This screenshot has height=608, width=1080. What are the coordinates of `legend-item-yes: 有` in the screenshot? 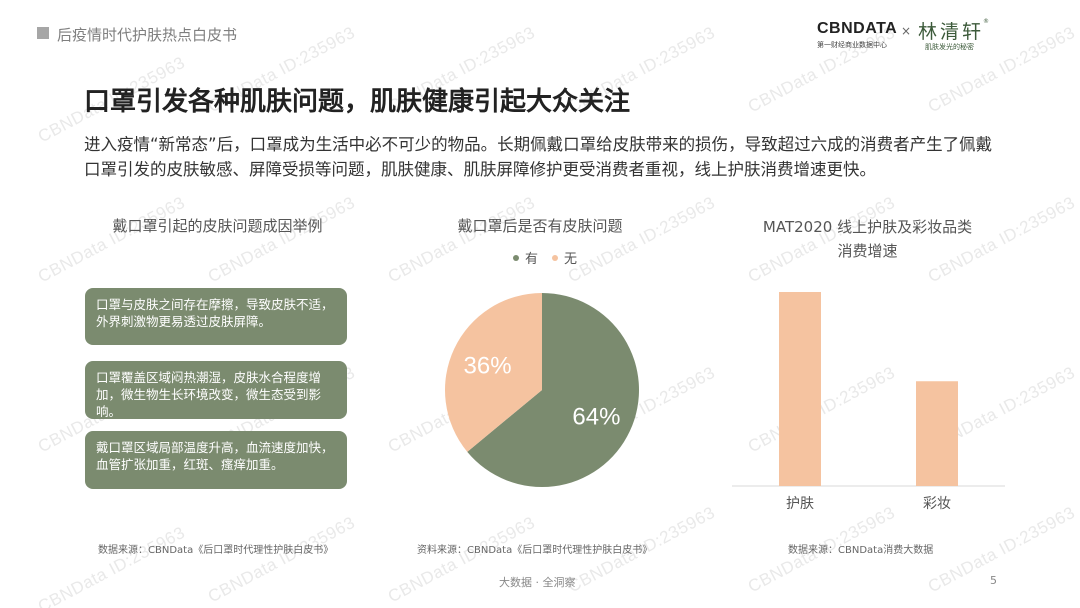 It's located at (525, 257).